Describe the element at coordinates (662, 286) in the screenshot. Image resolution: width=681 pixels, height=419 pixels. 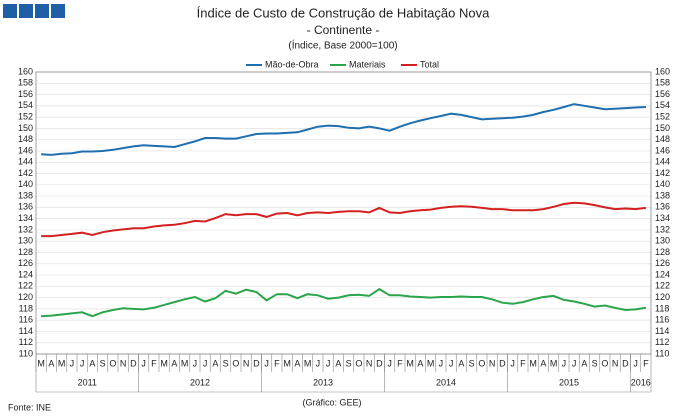
I see `y2-tick-label: 122` at that location.